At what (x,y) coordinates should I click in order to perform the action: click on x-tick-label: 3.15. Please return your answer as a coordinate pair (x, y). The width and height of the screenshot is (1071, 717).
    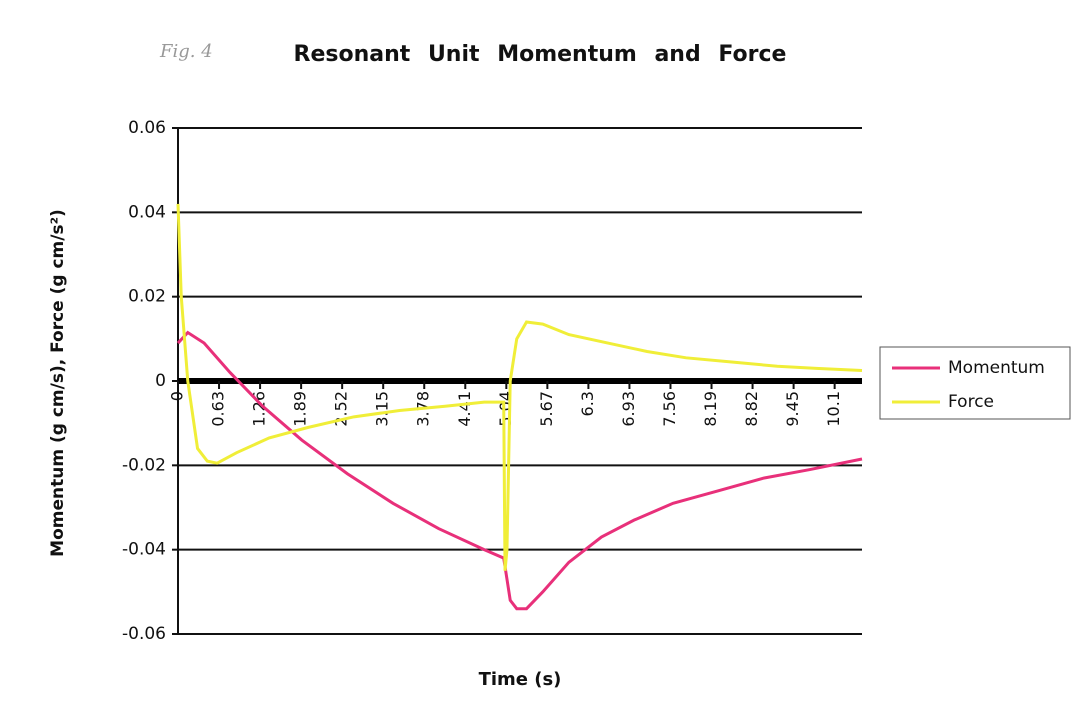
    Looking at the image, I should click on (382, 409).